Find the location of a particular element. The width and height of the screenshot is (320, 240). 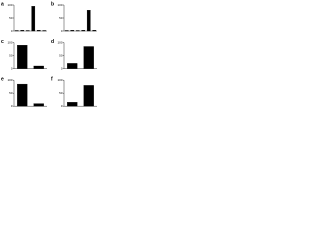

panel-label: a is located at coordinates (2, 4).